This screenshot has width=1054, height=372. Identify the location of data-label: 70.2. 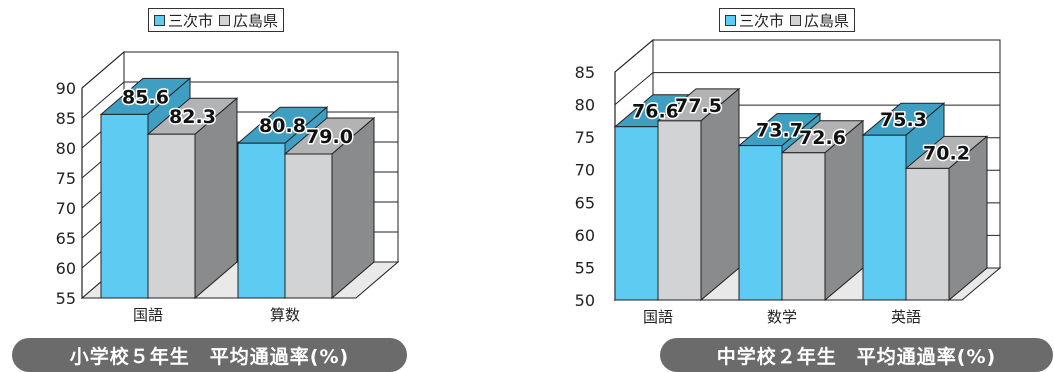
(946, 153).